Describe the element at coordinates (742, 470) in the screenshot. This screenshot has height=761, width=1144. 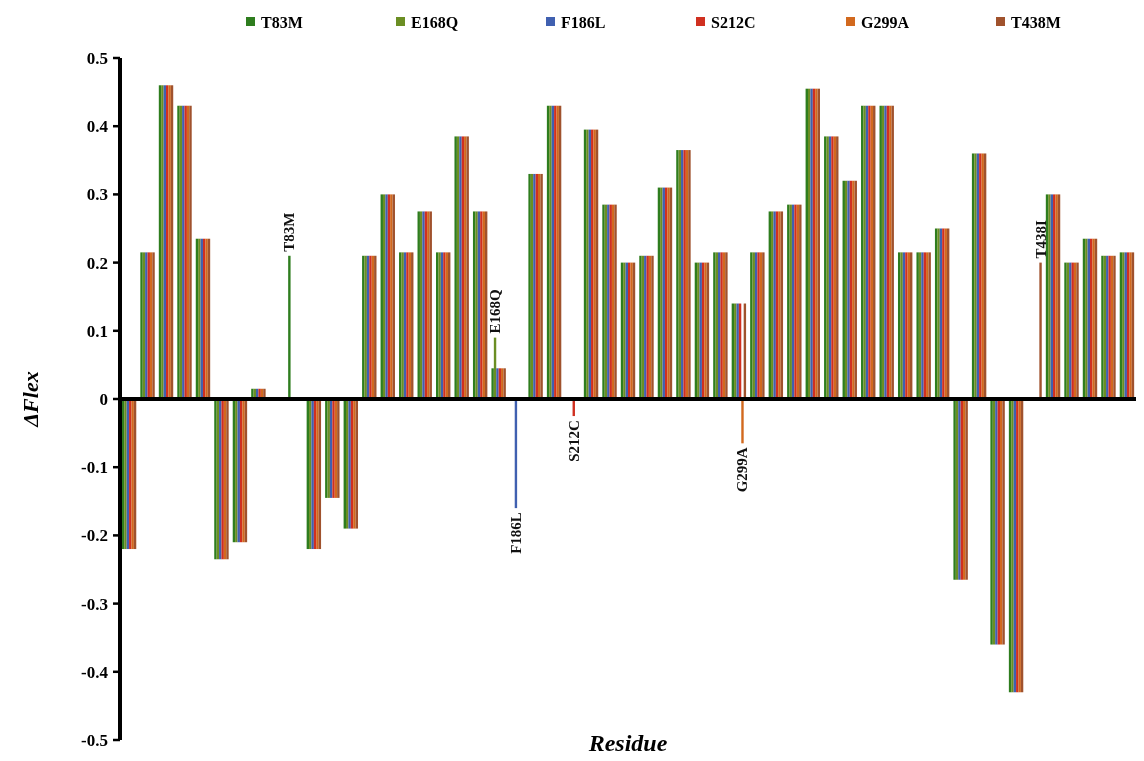
I see `data-label: G299A` at that location.